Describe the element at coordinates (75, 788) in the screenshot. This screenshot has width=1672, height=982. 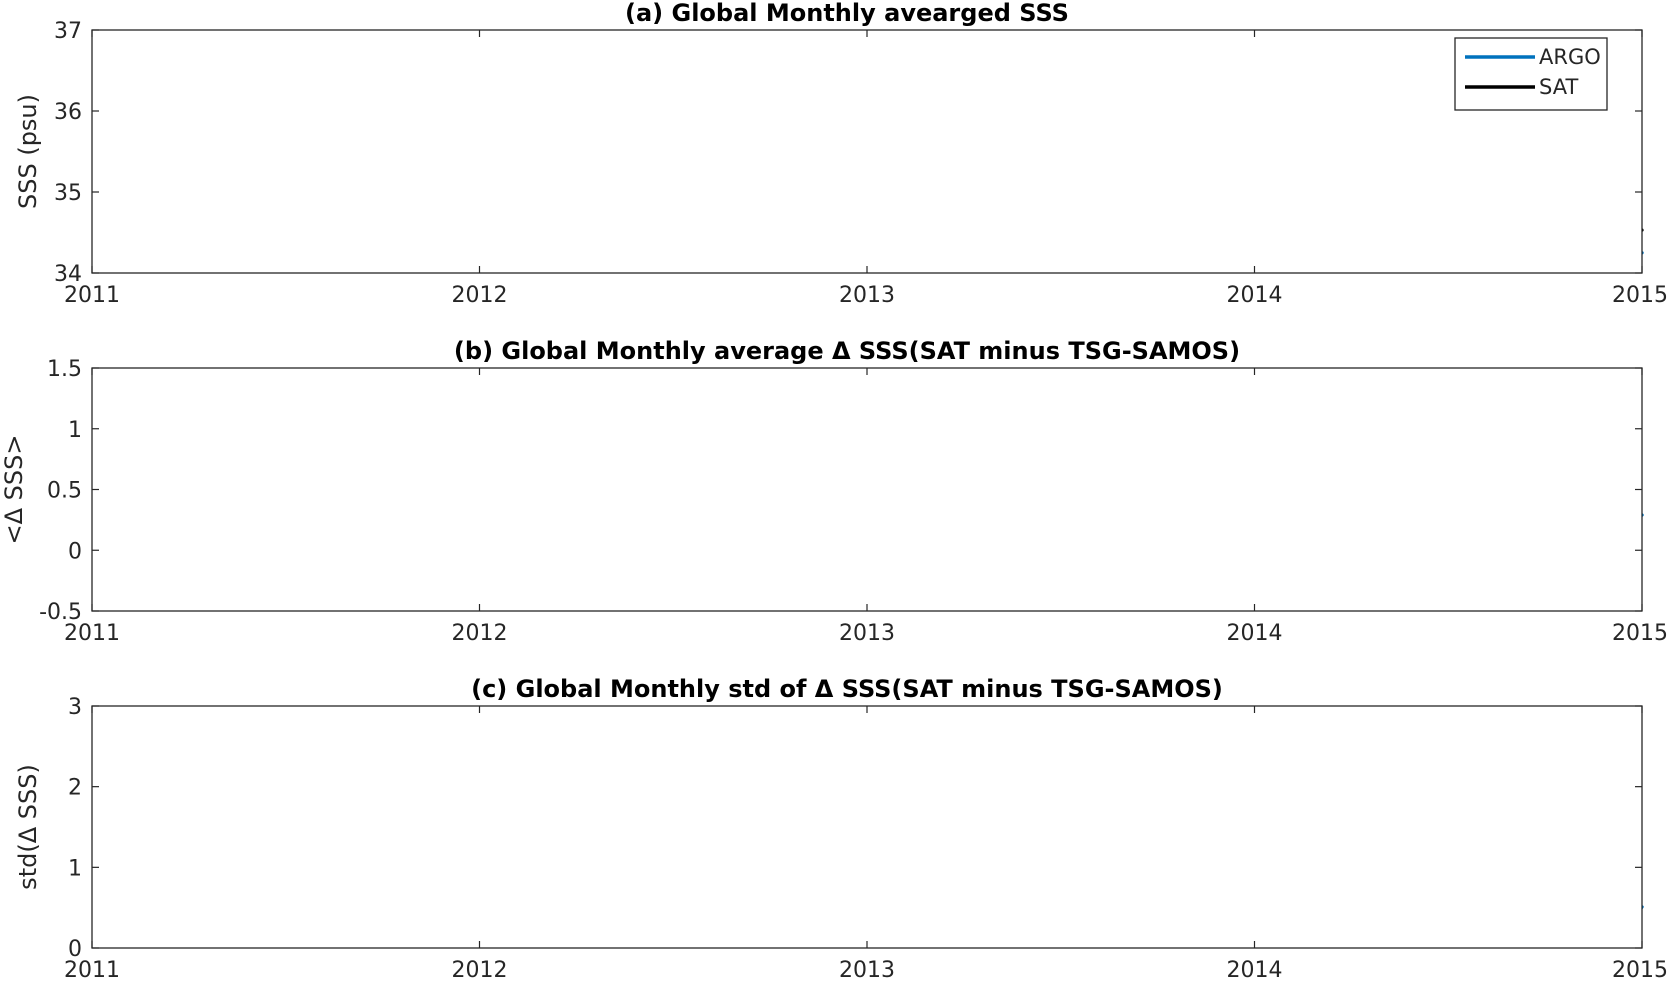
I see `y-tick-label: 2` at that location.